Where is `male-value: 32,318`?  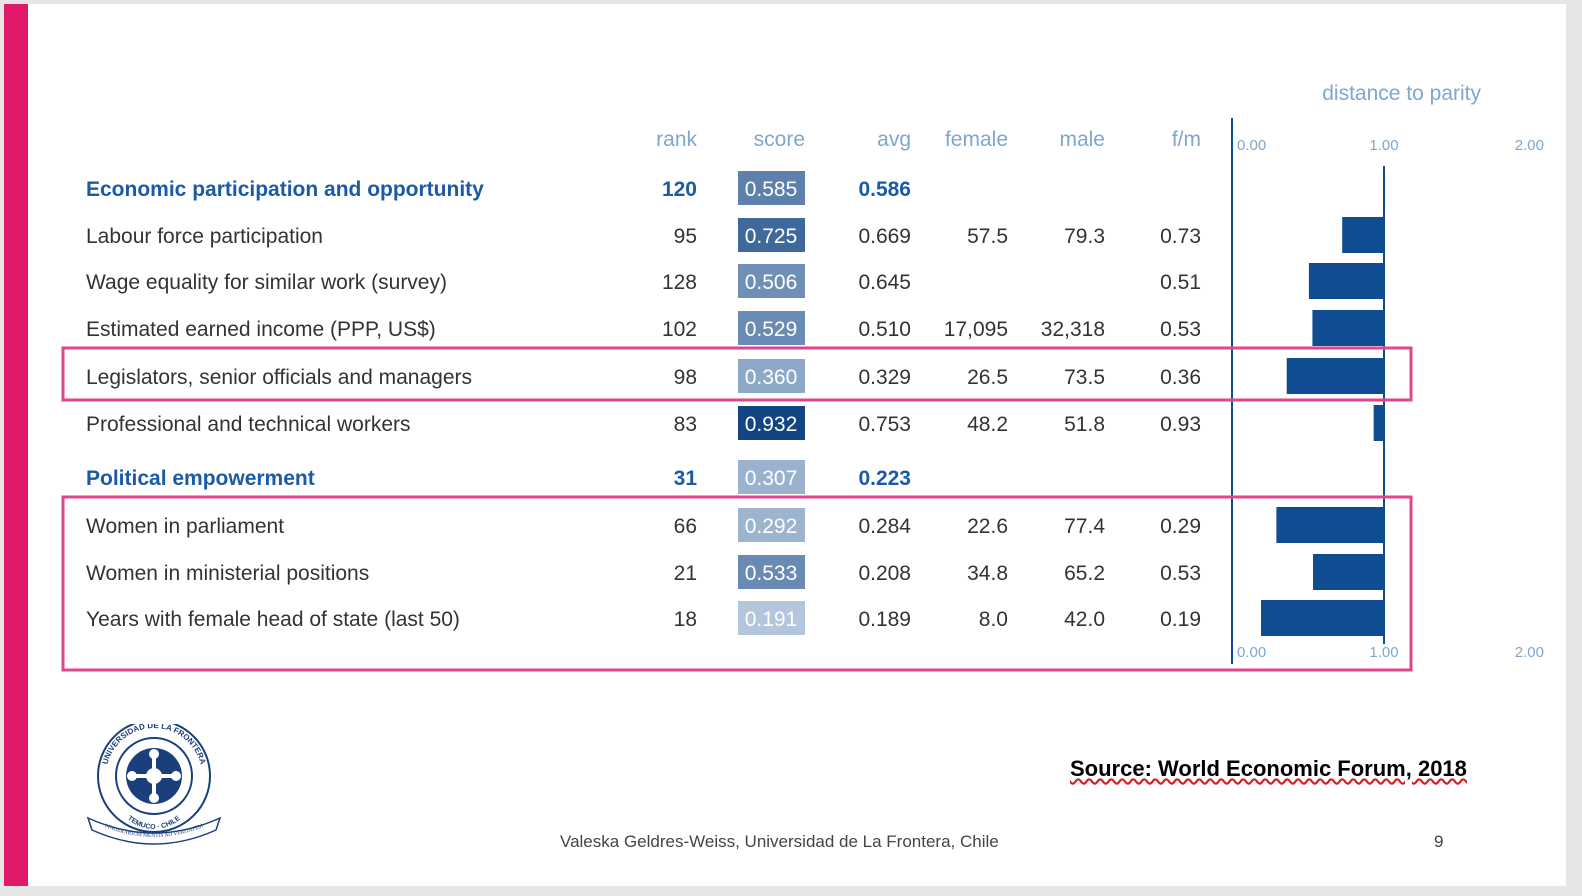
male-value: 32,318 is located at coordinates (1073, 329).